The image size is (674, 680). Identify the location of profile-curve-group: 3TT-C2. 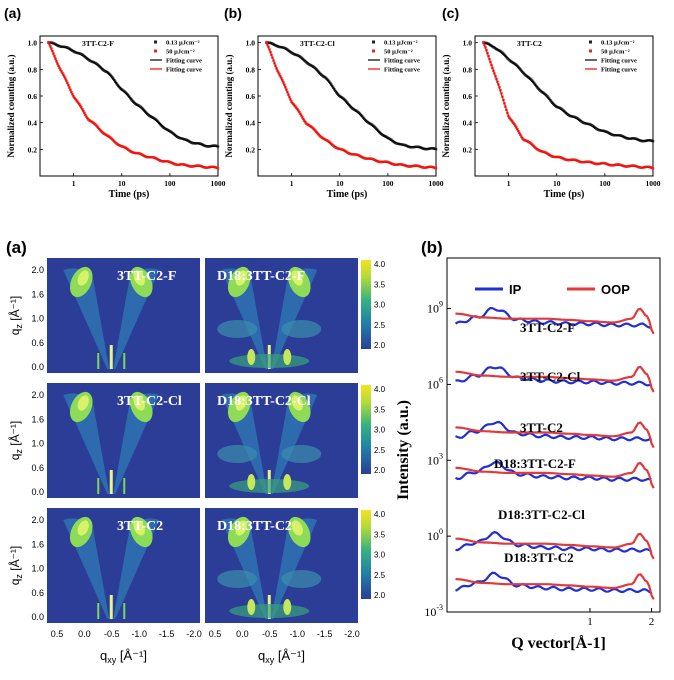
(555, 434).